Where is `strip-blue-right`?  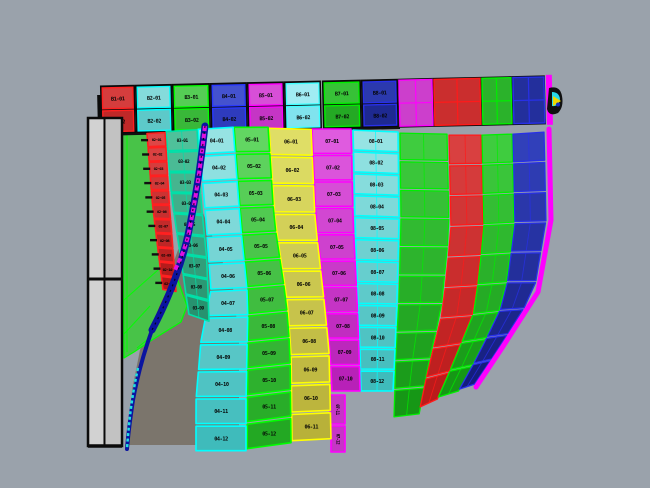 strip-blue-right is located at coordinates (502, 260).